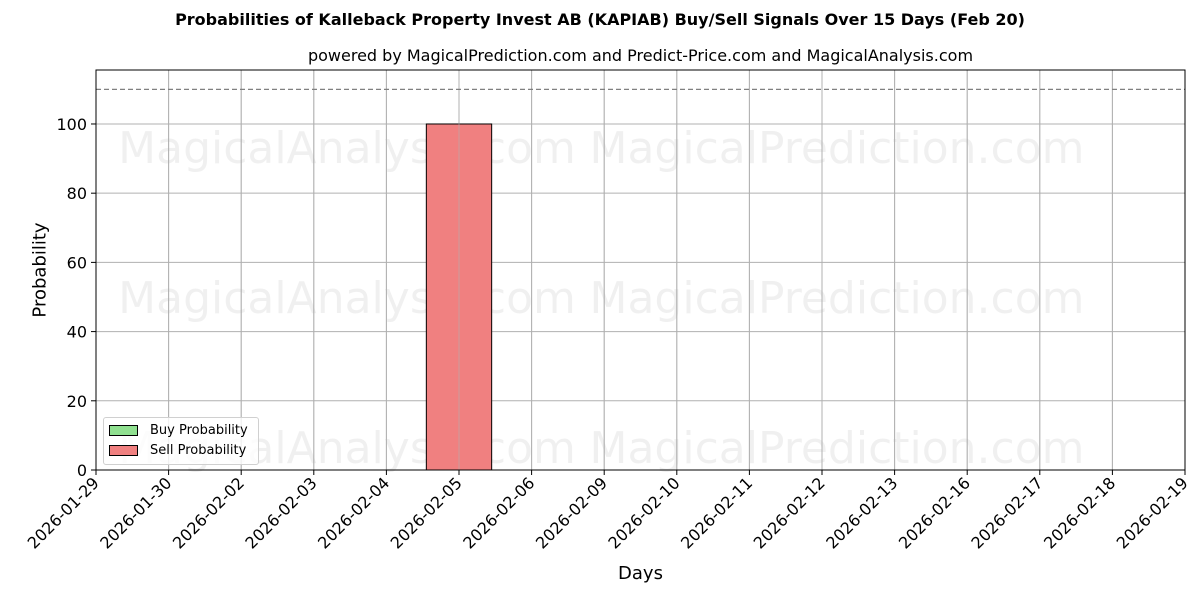  What do you see at coordinates (63, 512) in the screenshot?
I see `x-tick-label: 2026-01-29` at bounding box center [63, 512].